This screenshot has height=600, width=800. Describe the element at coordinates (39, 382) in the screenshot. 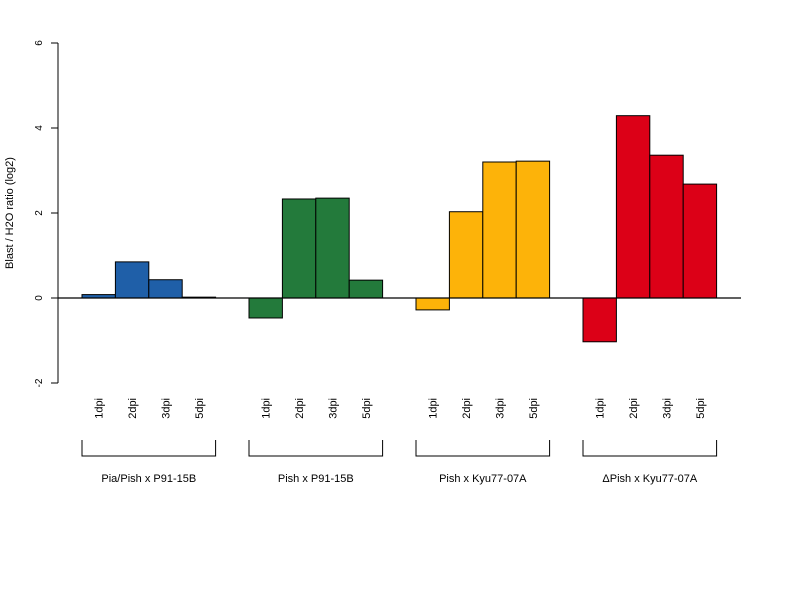

I see `y-tick-label: -2` at that location.